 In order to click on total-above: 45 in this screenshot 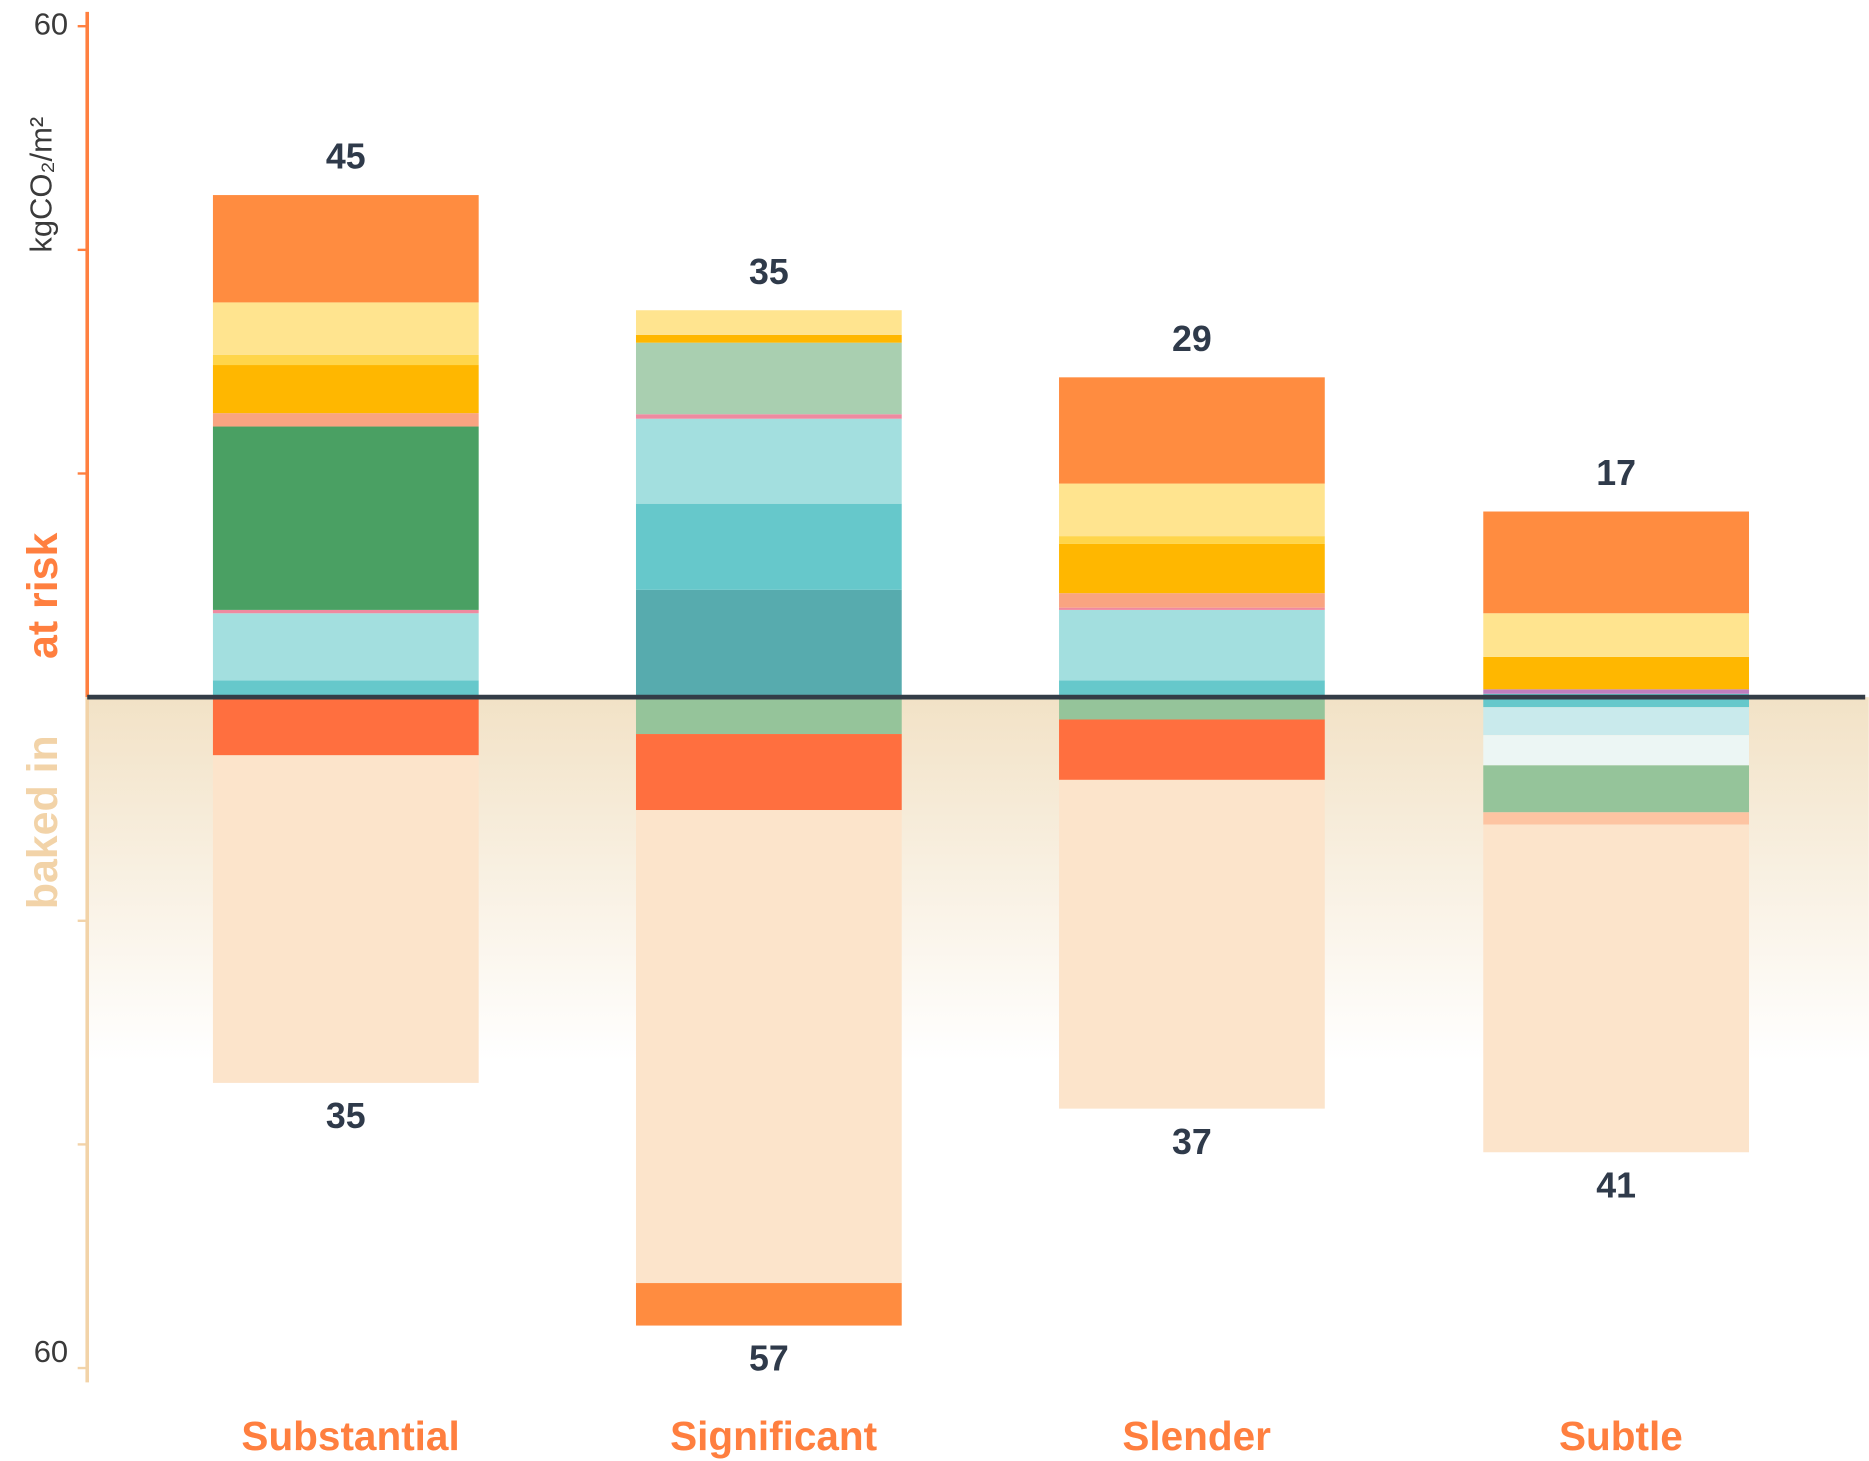, I will do `click(346, 157)`.